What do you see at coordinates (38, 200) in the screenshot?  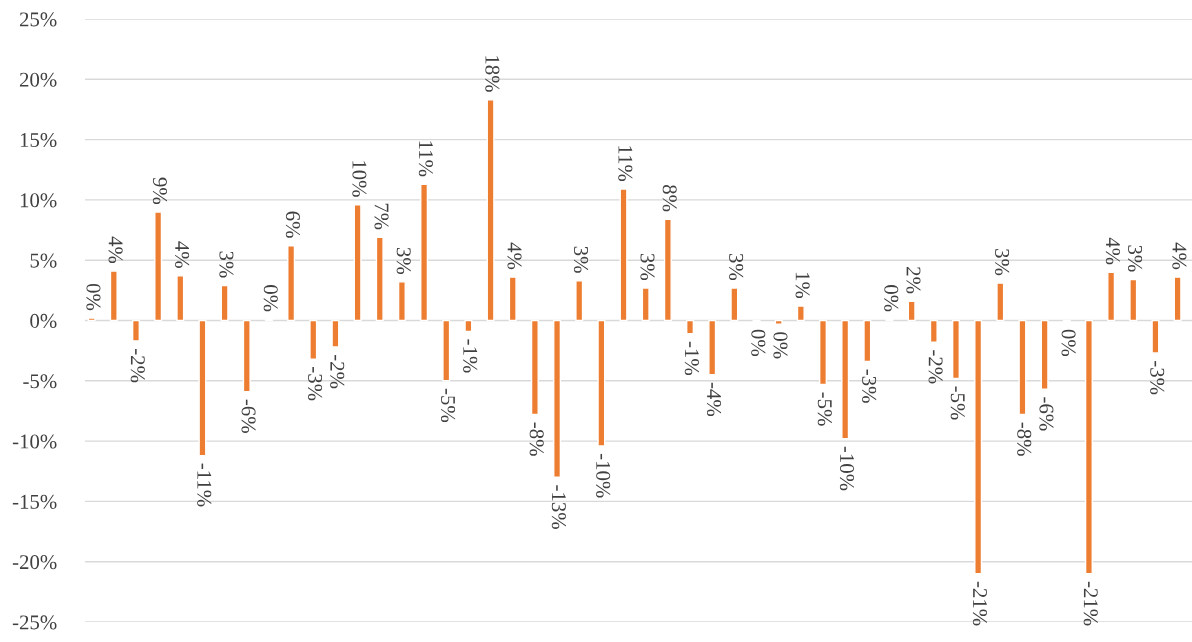 I see `y-tick-label: 10%` at bounding box center [38, 200].